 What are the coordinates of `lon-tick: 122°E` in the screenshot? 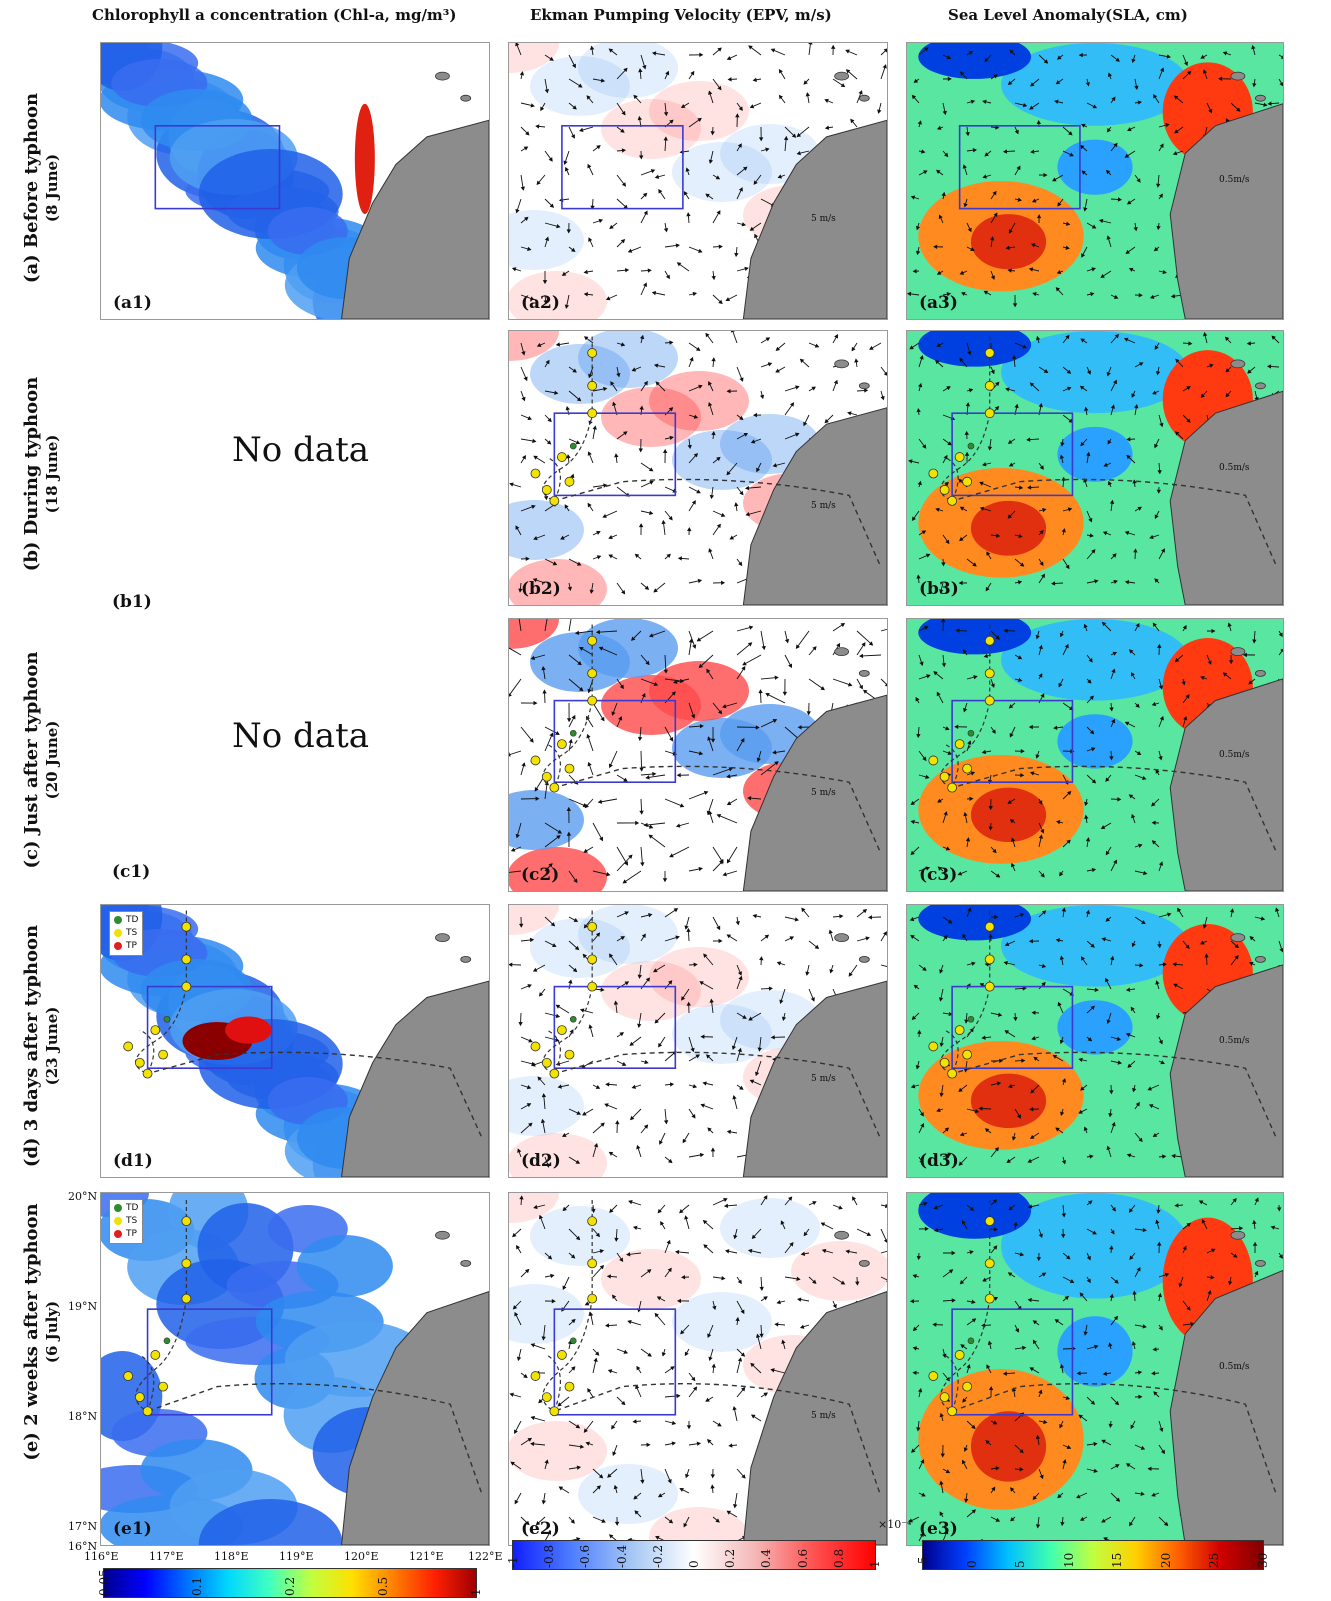 It's located at (485, 1556).